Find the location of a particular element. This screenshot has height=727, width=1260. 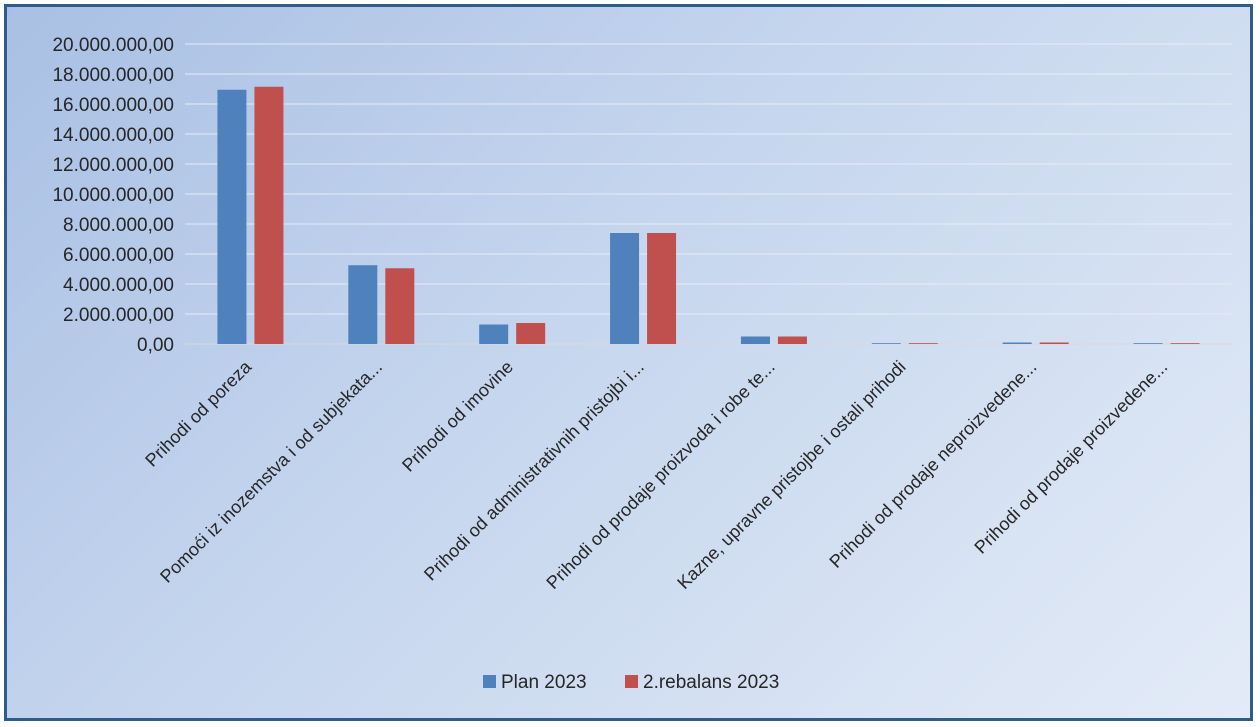

y-tick-label: 6.000.000,00 is located at coordinates (118, 255).